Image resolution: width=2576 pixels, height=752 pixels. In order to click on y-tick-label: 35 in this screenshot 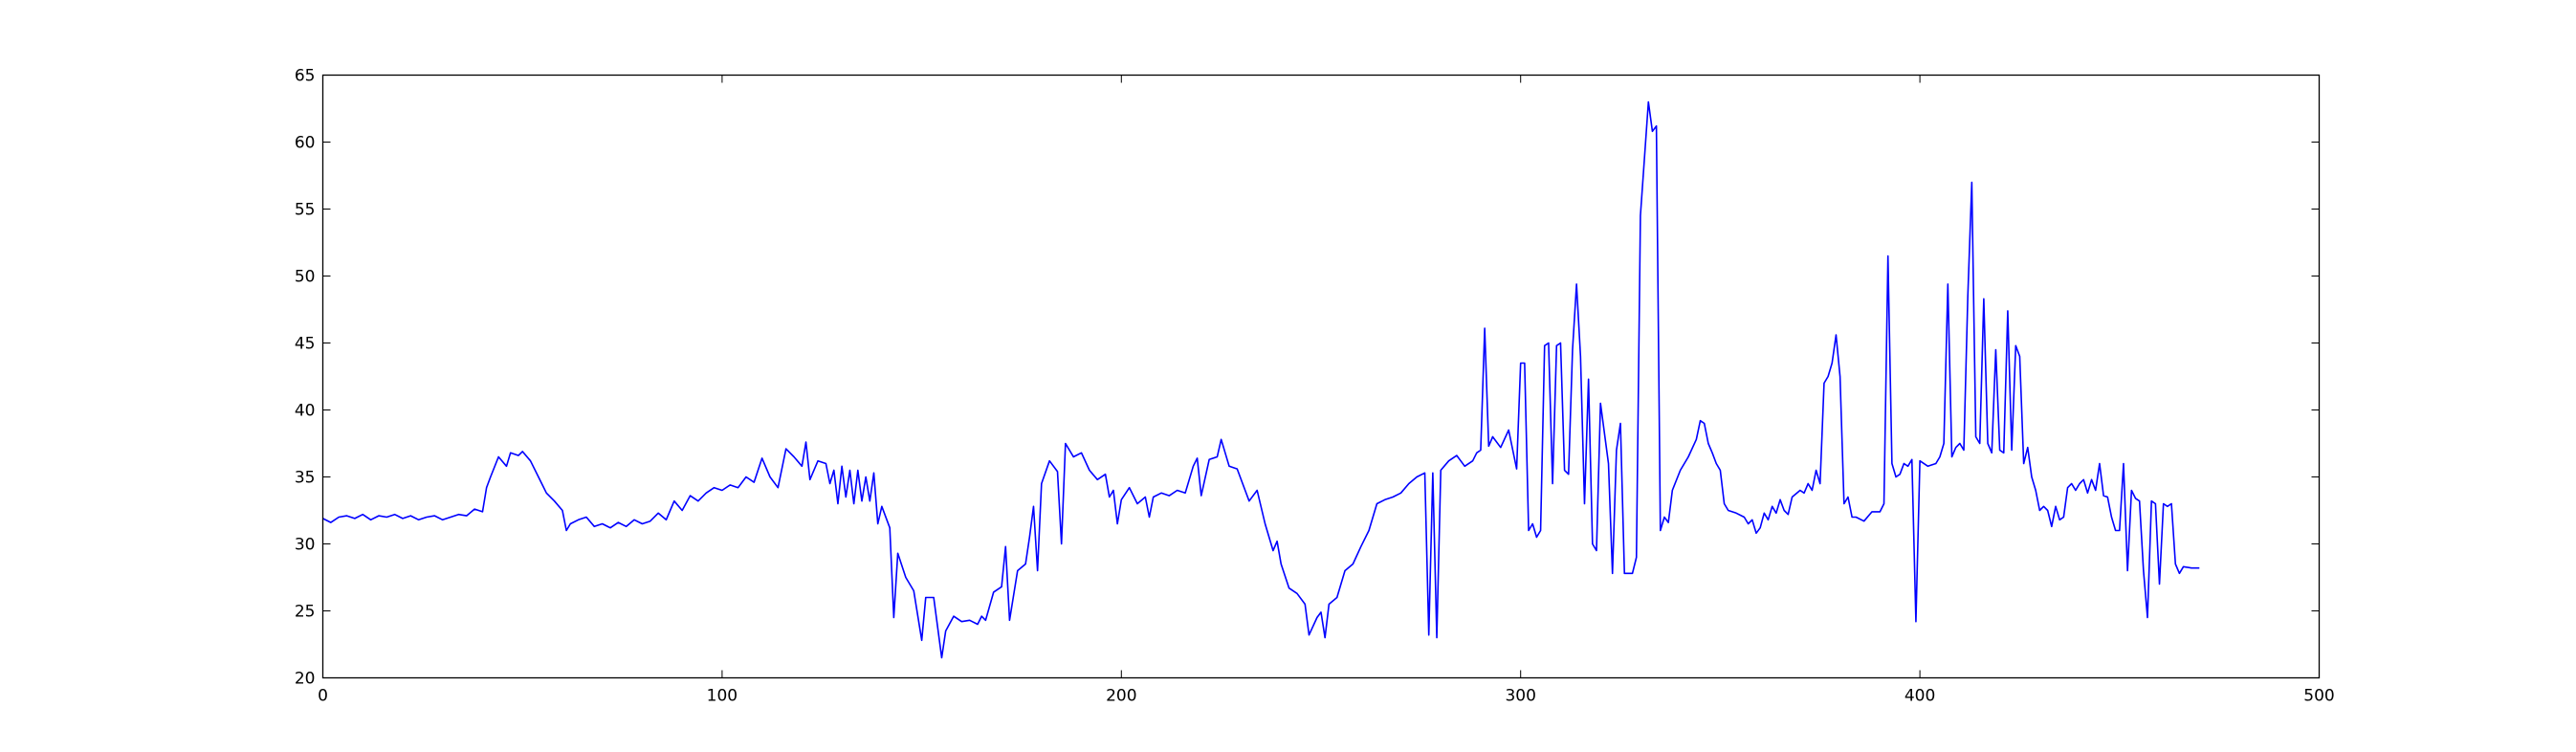, I will do `click(305, 479)`.